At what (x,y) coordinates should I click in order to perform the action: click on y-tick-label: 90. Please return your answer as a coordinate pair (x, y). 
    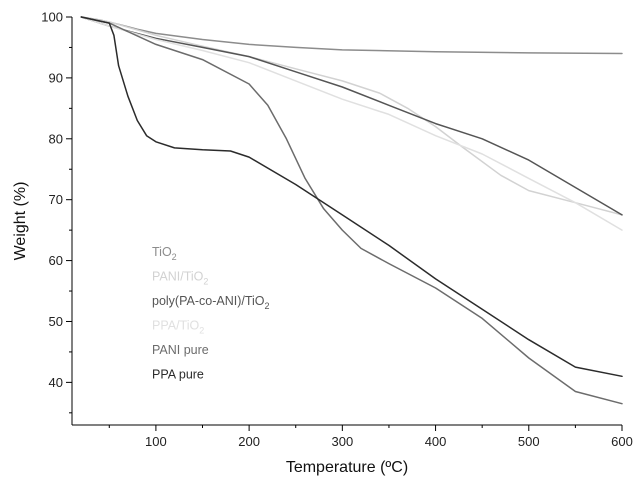
    Looking at the image, I should click on (56, 77).